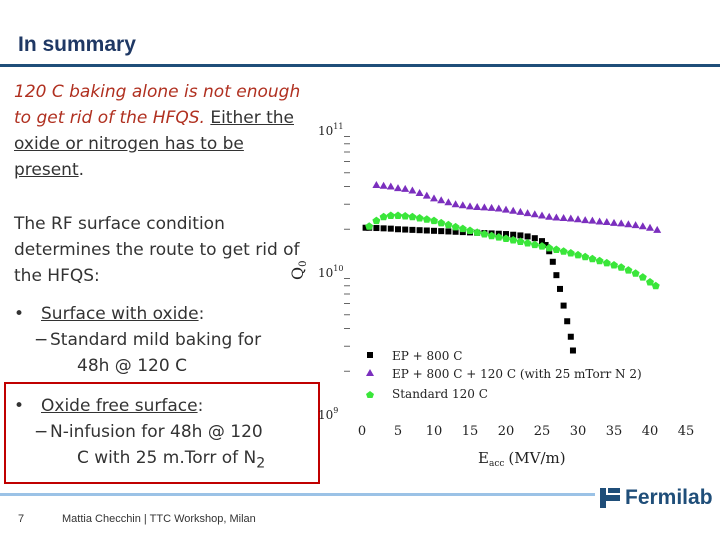 The width and height of the screenshot is (720, 540). Describe the element at coordinates (81, 170) in the screenshot. I see `period: .` at that location.